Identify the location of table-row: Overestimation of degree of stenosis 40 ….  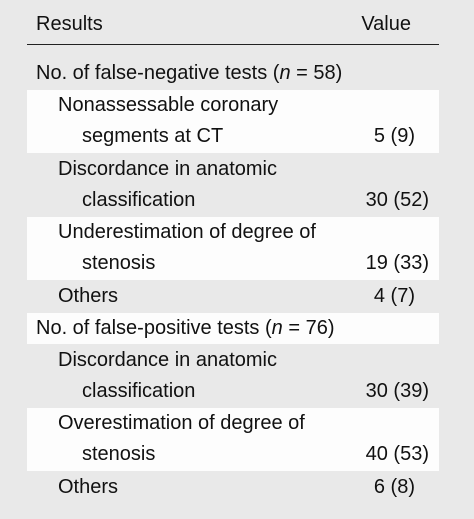
(233, 439).